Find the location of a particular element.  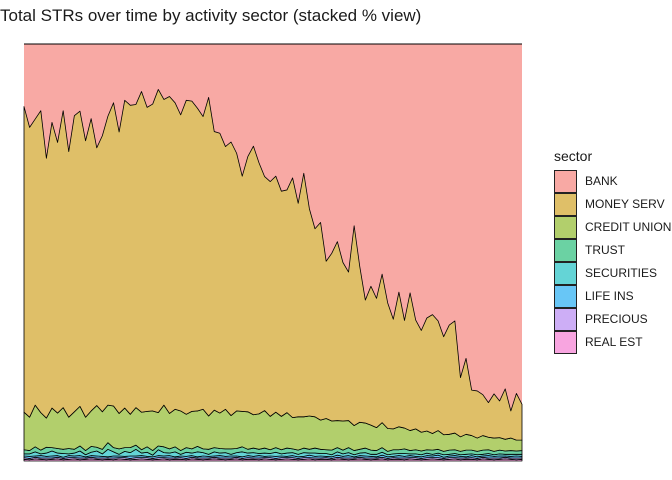

legend-item-credit-union: CREDIT UNION is located at coordinates (612, 227).